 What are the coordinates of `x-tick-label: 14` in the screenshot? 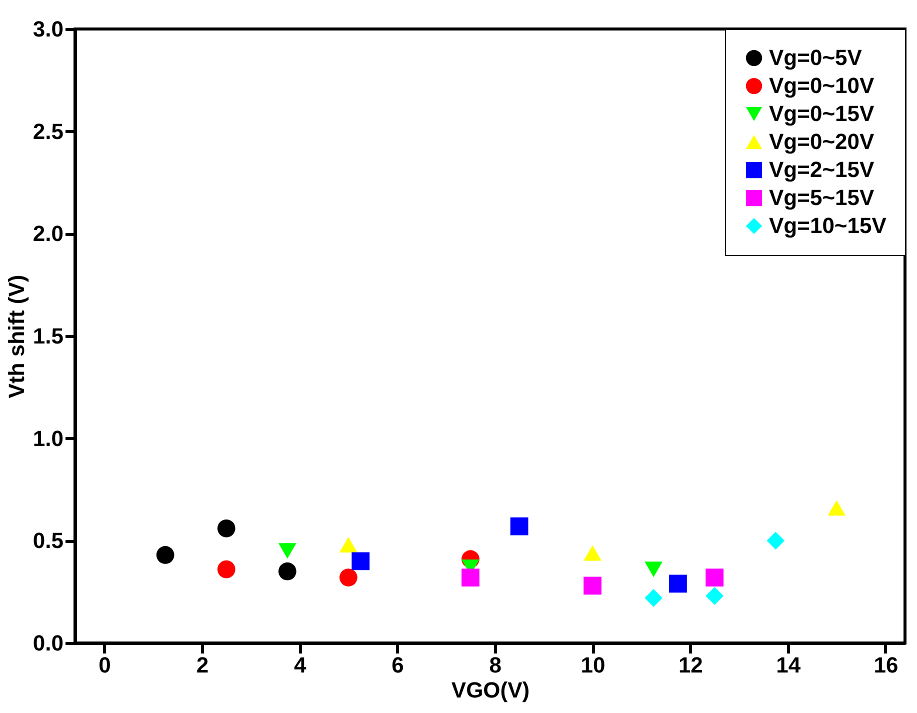 It's located at (789, 665).